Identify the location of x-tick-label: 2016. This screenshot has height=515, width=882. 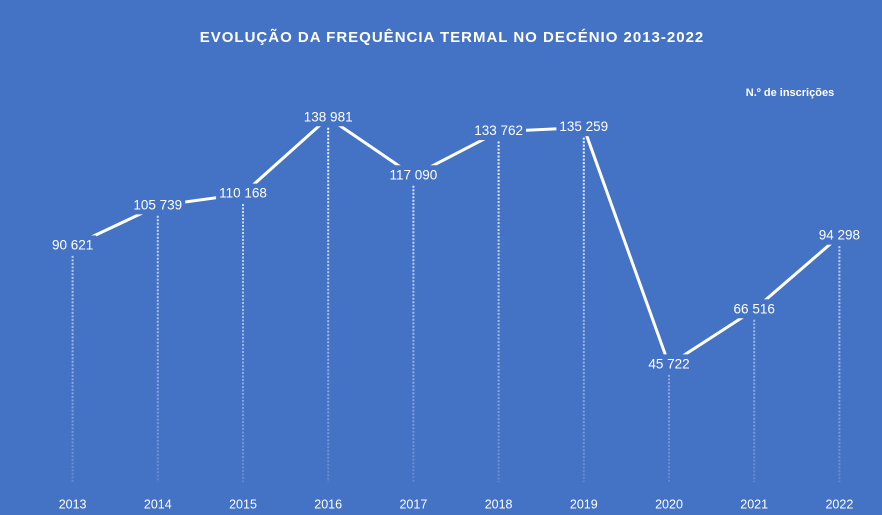
(328, 504).